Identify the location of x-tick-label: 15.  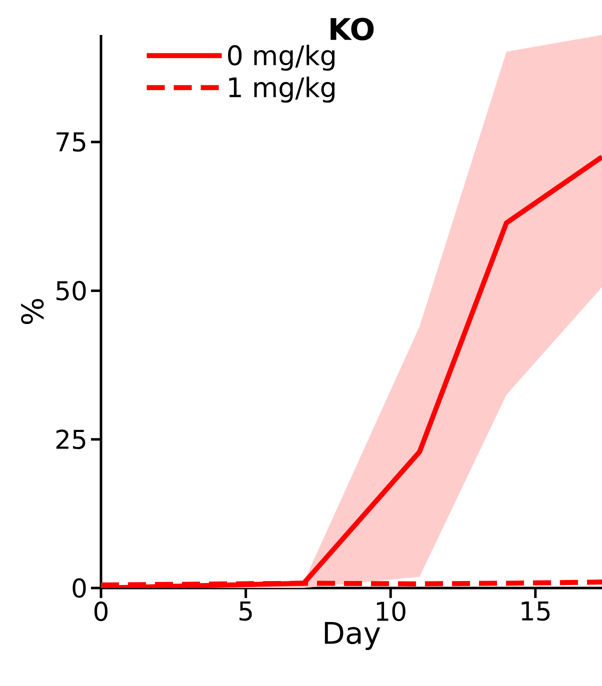
(536, 611).